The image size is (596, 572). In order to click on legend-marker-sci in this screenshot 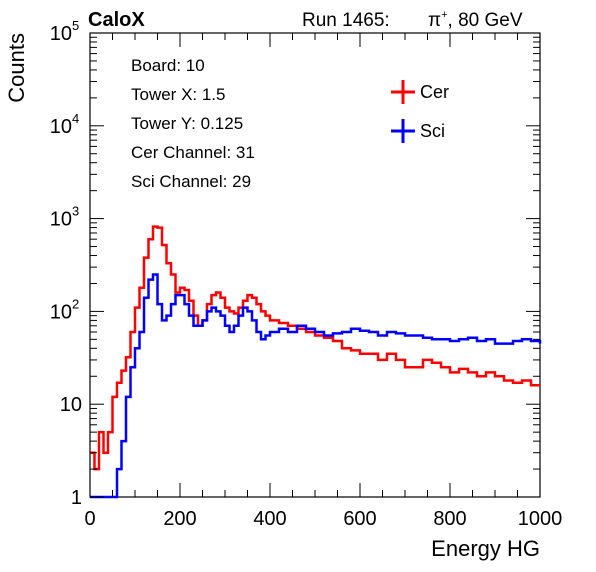, I will do `click(403, 131)`.